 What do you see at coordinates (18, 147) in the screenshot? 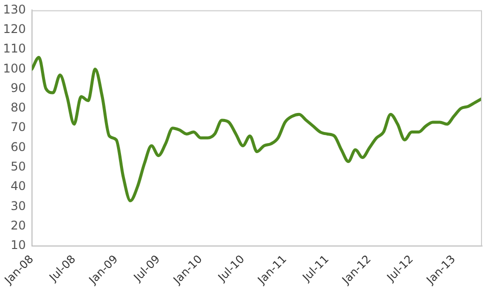
I see `y-tick-label: 60` at bounding box center [18, 147].